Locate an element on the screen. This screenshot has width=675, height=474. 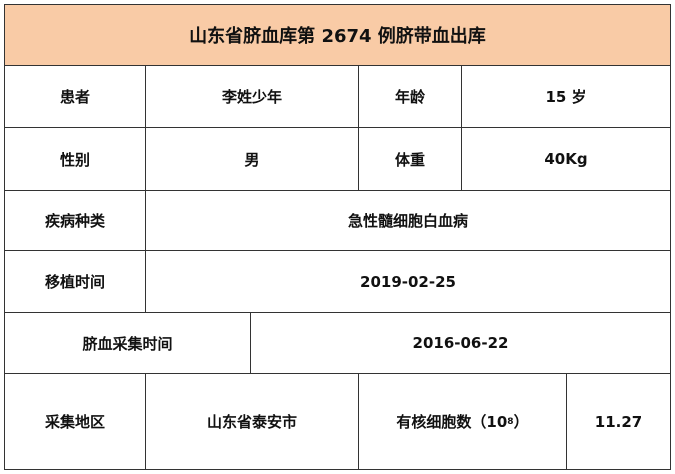
patient-value: 李姓少年 is located at coordinates (252, 96).